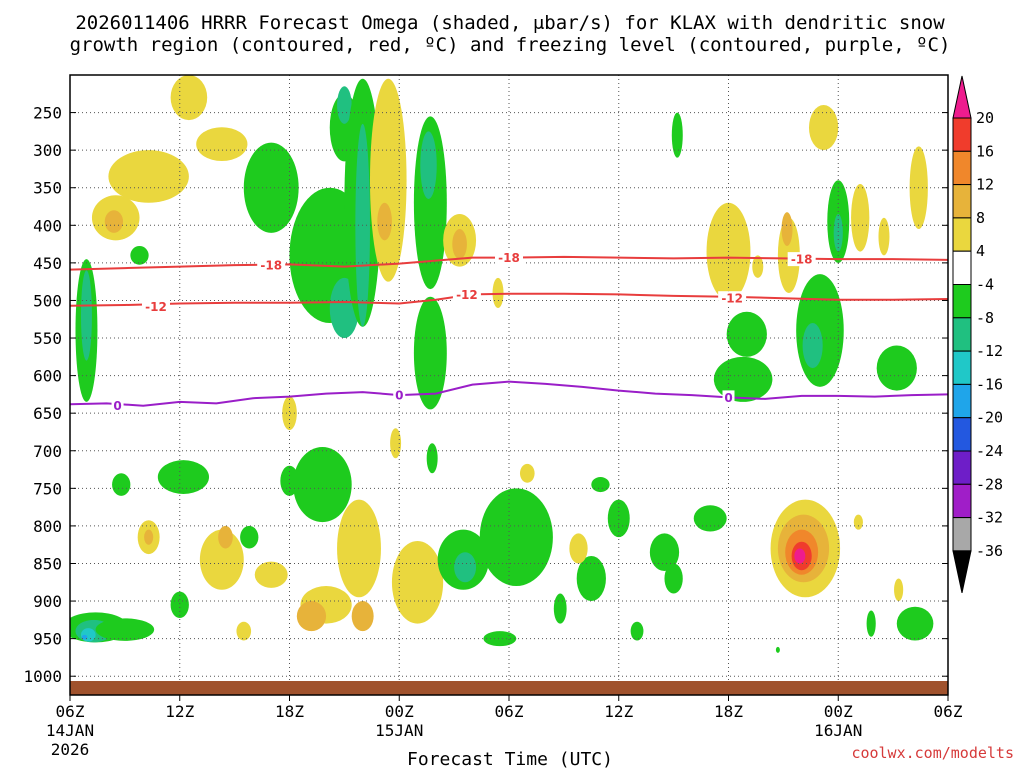  Describe the element at coordinates (989, 451) in the screenshot. I see `colorbar-tick-label: -24` at that location.